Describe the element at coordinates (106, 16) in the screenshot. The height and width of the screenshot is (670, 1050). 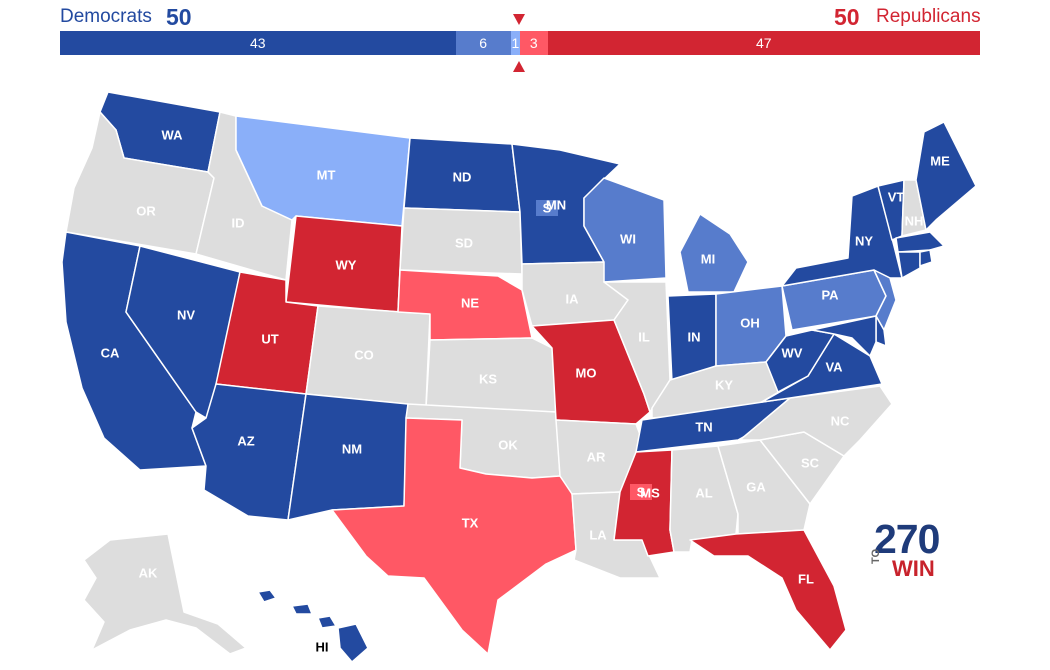
I see `dem-label: Democrats` at that location.